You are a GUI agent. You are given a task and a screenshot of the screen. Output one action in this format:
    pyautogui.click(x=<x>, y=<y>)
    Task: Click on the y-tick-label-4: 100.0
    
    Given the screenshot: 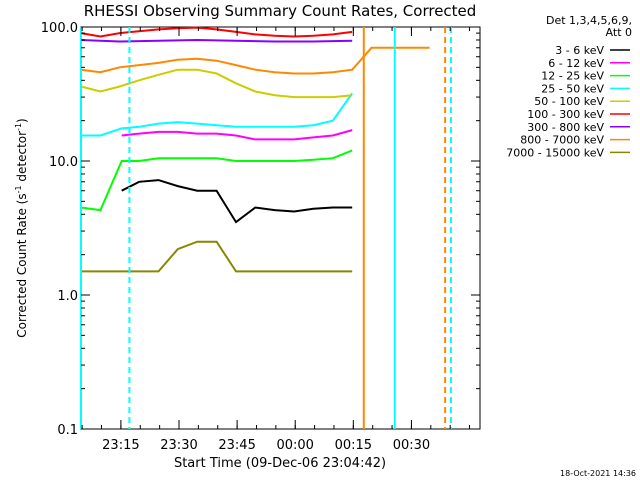 What is the action you would take?
    pyautogui.click(x=59, y=28)
    